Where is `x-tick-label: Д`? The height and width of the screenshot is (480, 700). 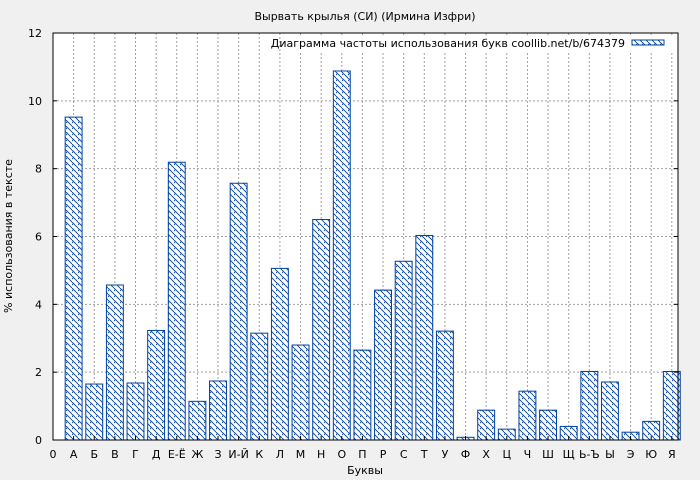 x-tick-label: Д is located at coordinates (156, 454).